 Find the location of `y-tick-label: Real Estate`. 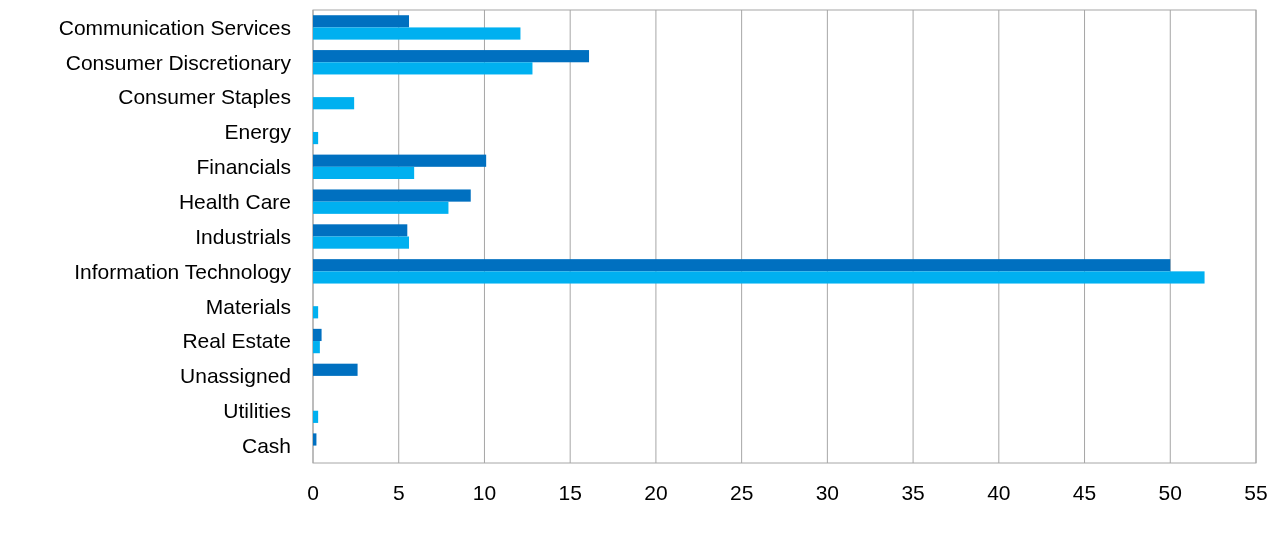

y-tick-label: Real Estate is located at coordinates (236, 341).